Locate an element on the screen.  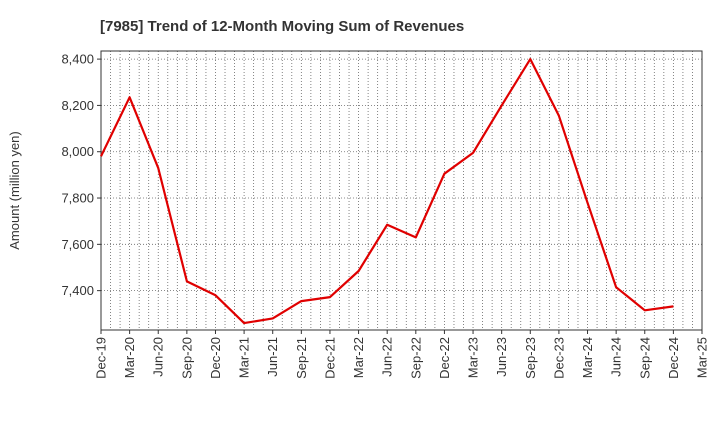
y-tick-label: 7,800 is located at coordinates (77, 198).